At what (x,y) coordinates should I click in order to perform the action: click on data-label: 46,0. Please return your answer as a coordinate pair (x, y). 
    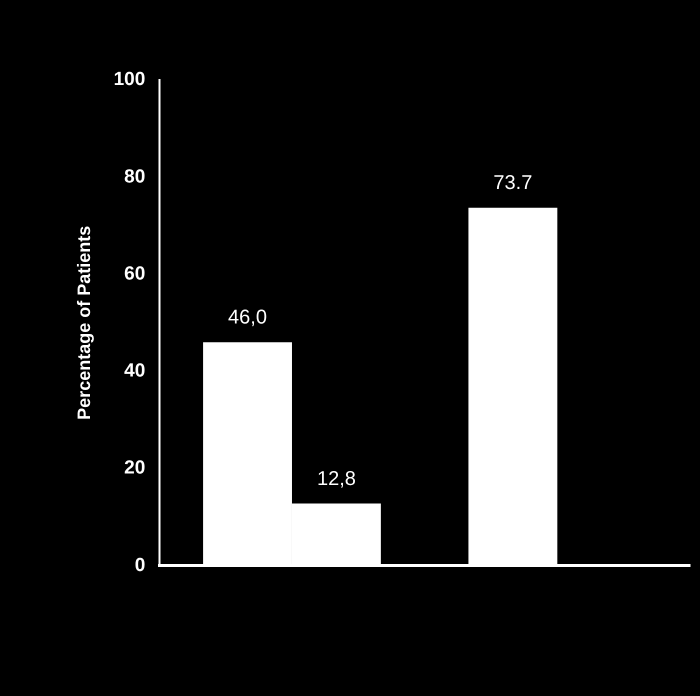
    Looking at the image, I should click on (247, 317).